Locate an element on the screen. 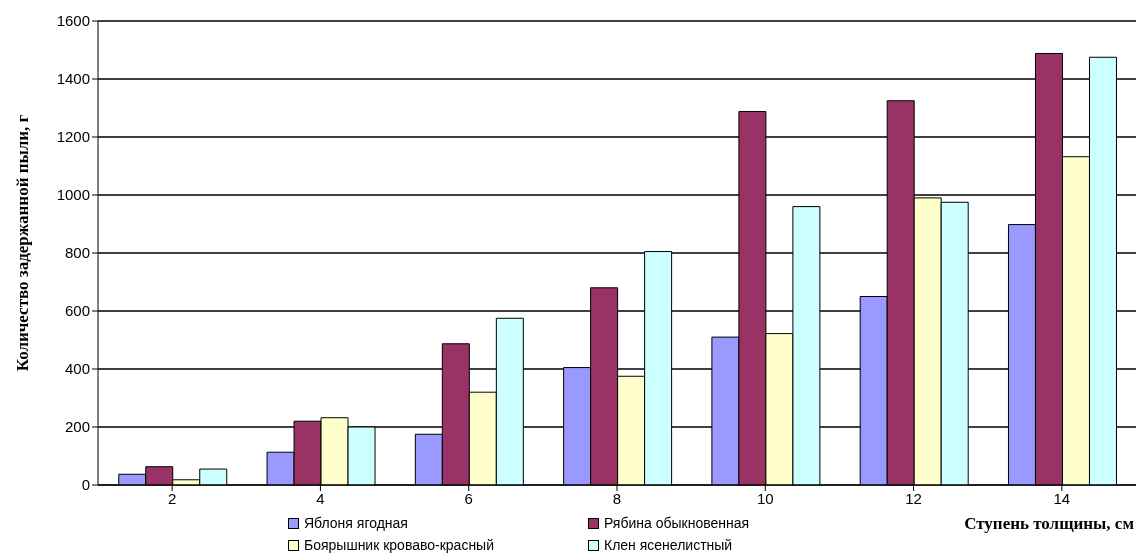  x-tick-label: 10 is located at coordinates (765, 498).